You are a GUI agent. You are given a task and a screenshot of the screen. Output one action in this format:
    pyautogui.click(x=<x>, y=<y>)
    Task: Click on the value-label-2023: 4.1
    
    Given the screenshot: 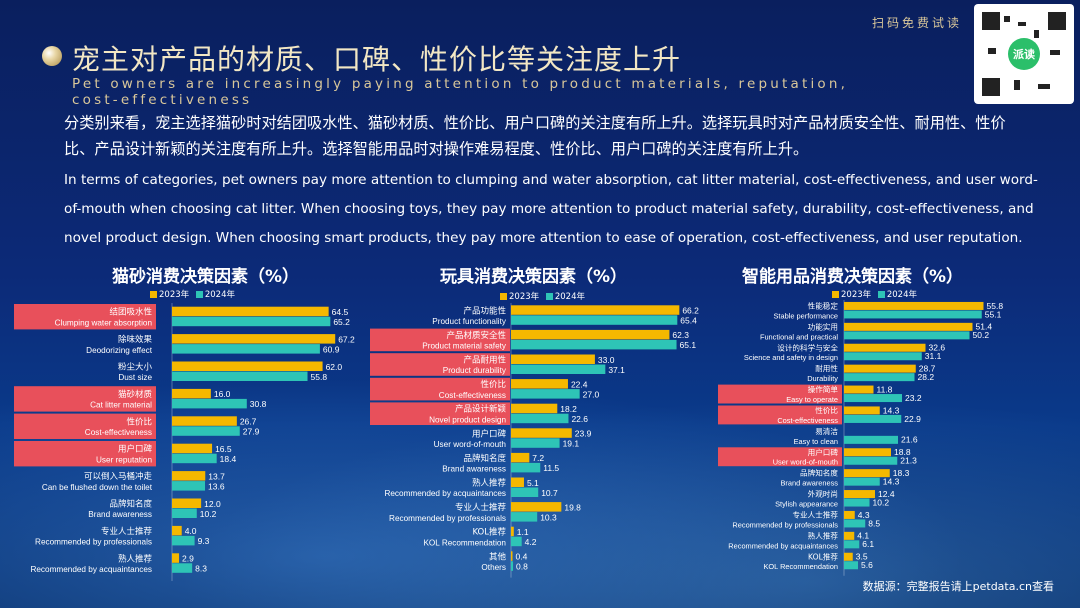 What is the action you would take?
    pyautogui.click(x=863, y=536)
    